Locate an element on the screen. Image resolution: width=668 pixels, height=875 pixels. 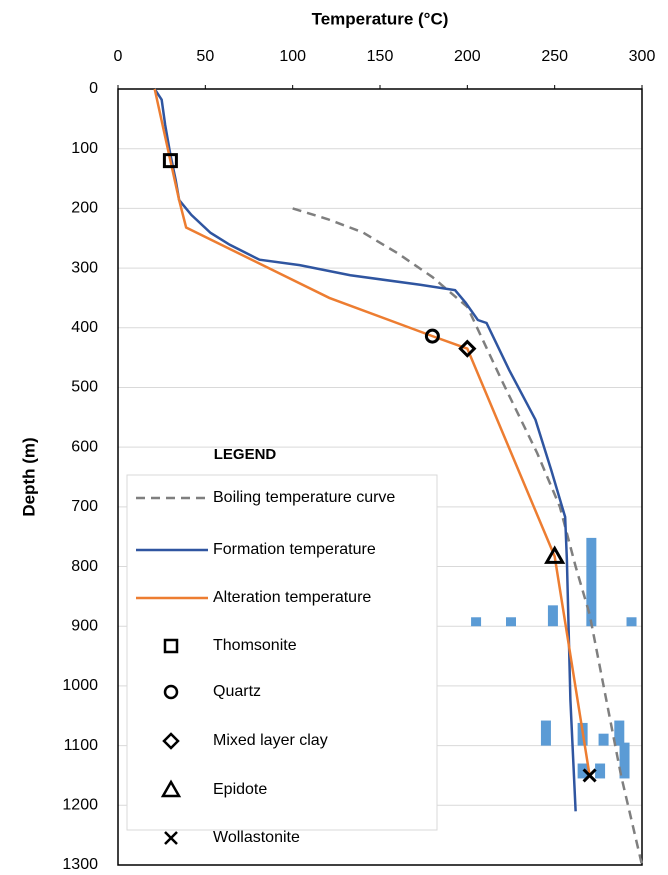
y-tick-label: 800 is located at coordinates (84, 566).